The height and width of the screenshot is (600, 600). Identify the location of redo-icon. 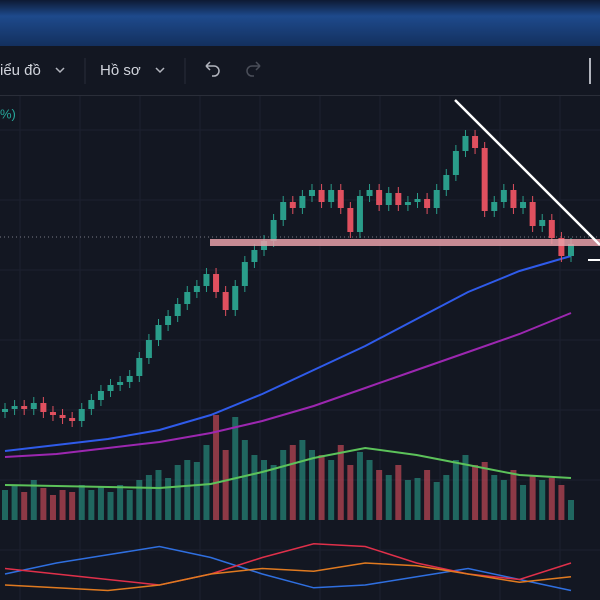
(253, 69).